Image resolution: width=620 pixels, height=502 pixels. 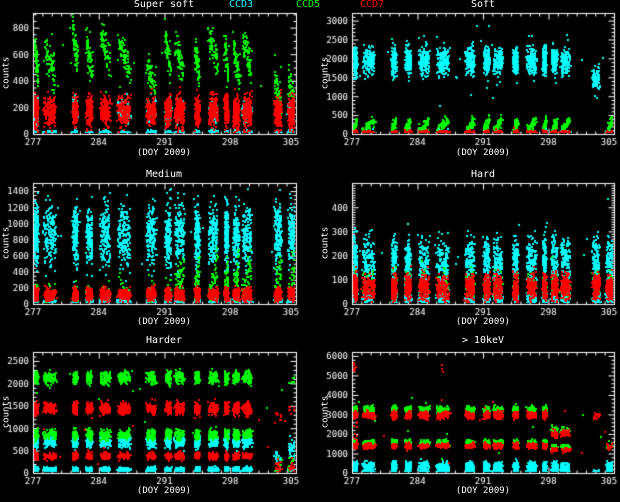 I want to click on panel-title-soft: Soft, so click(x=483, y=5).